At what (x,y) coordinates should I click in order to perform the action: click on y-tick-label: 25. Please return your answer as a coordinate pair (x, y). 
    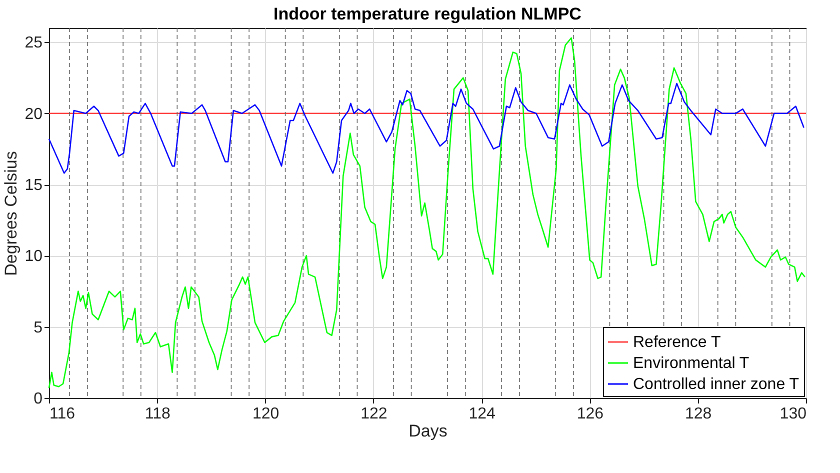
    Looking at the image, I should click on (33, 43).